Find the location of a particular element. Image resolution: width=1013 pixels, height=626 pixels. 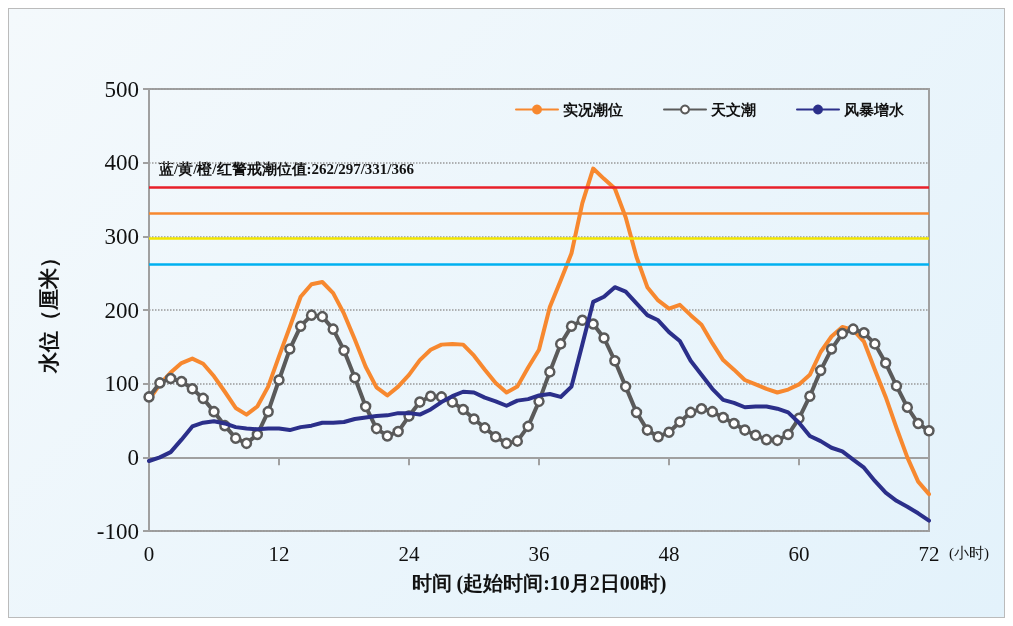

x-tick-label: 12 is located at coordinates (279, 553).